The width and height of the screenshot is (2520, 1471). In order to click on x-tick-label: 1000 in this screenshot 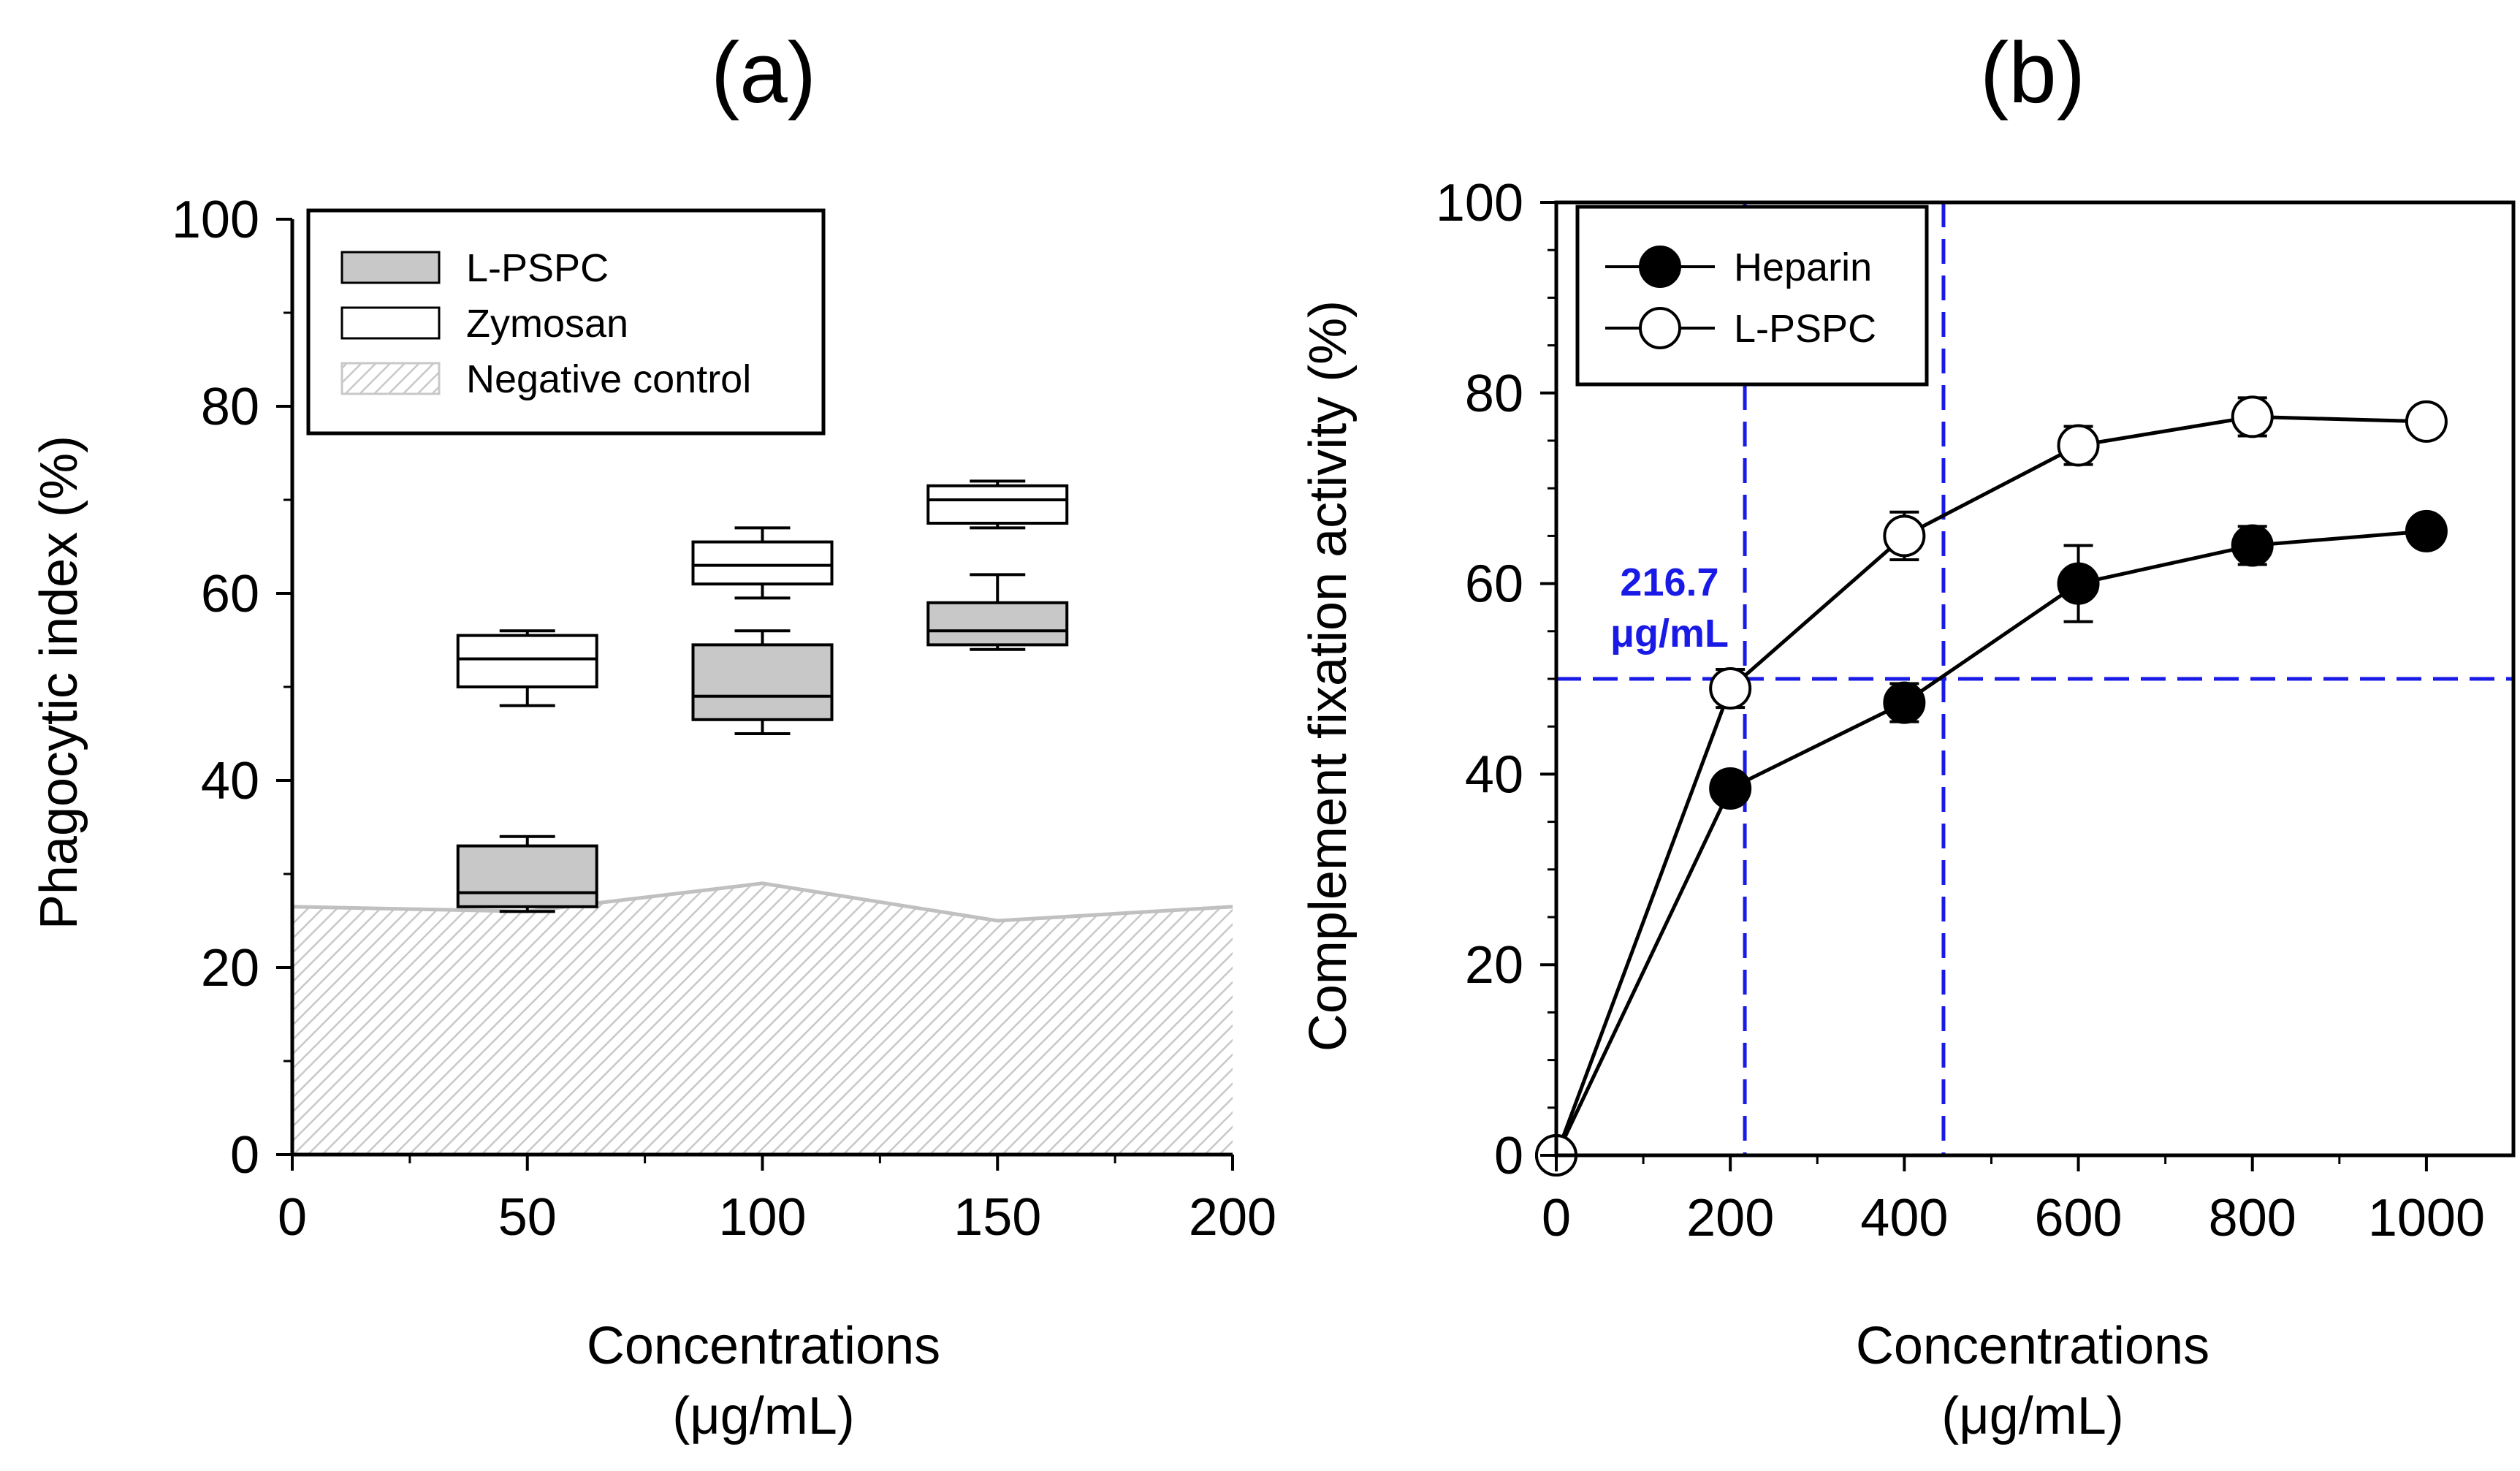, I will do `click(2426, 1218)`.